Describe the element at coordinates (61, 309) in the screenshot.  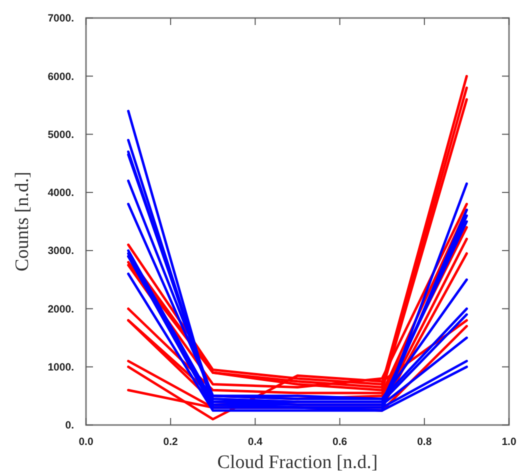
I see `y-tick-label: 2000.` at that location.